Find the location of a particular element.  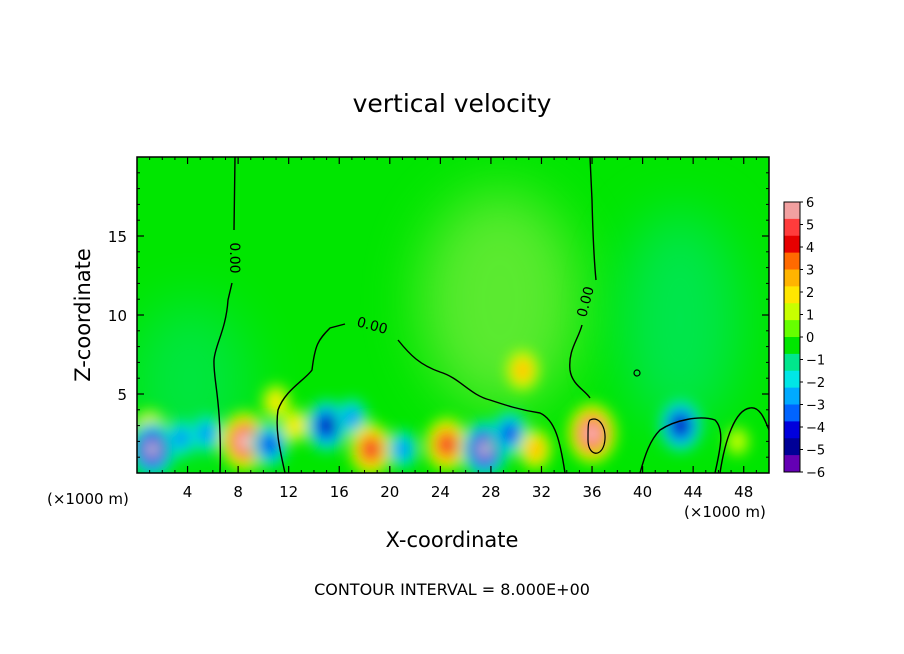

x-tick-label: 40 is located at coordinates (642, 492).